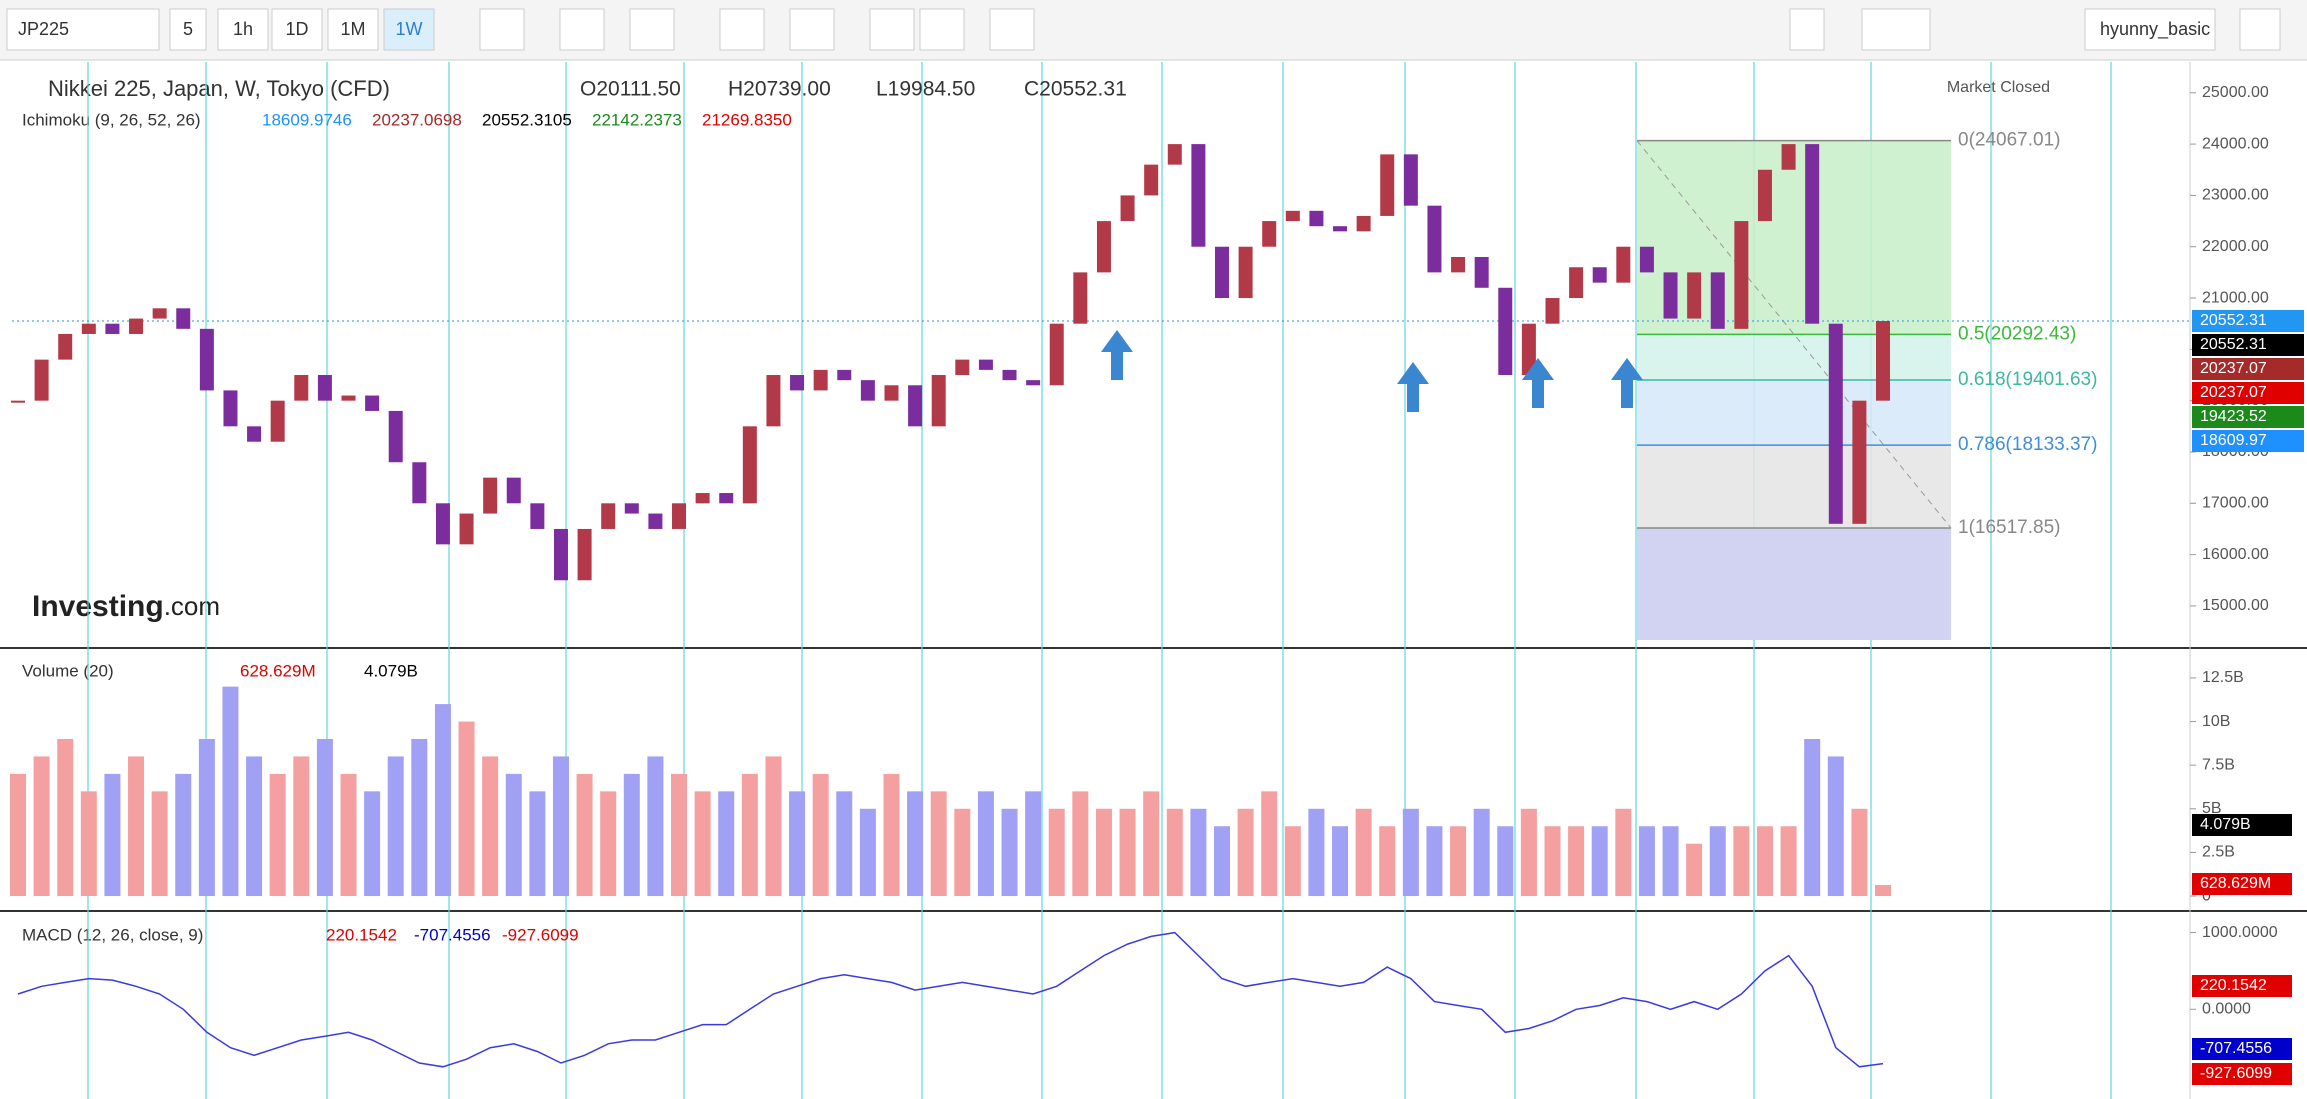 The width and height of the screenshot is (2307, 1099). What do you see at coordinates (2235, 503) in the screenshot?
I see `y-tick-label: 17000.00` at bounding box center [2235, 503].